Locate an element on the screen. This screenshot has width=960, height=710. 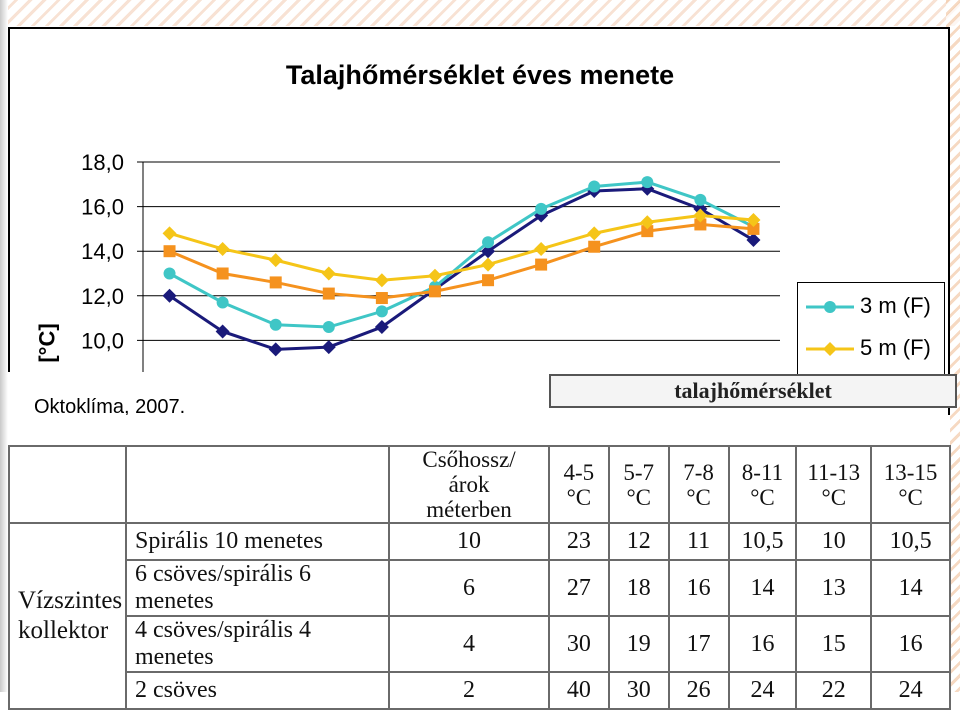
chart-title: Talajhőmérséklet éves menete is located at coordinates (480, 75).